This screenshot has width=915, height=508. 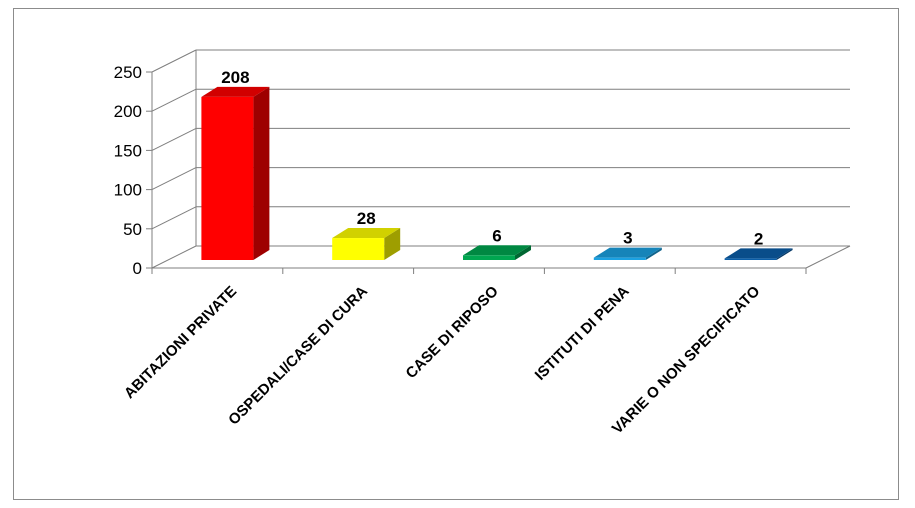 I want to click on y-tick-label: 100, so click(x=128, y=190).